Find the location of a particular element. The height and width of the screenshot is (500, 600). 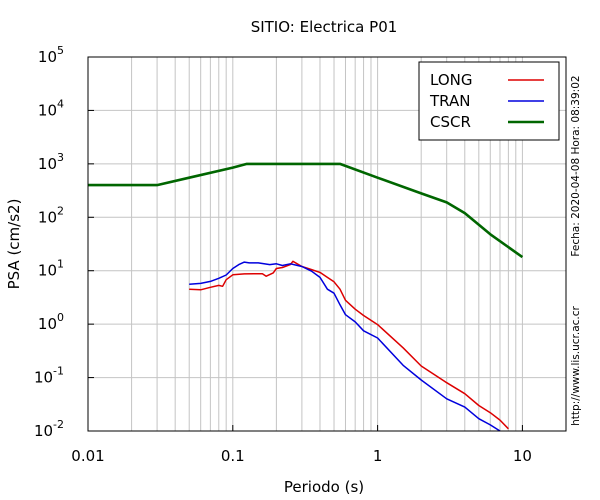

url-annotation: http://www.lis.ucr.ac.cr is located at coordinates (576, 365).